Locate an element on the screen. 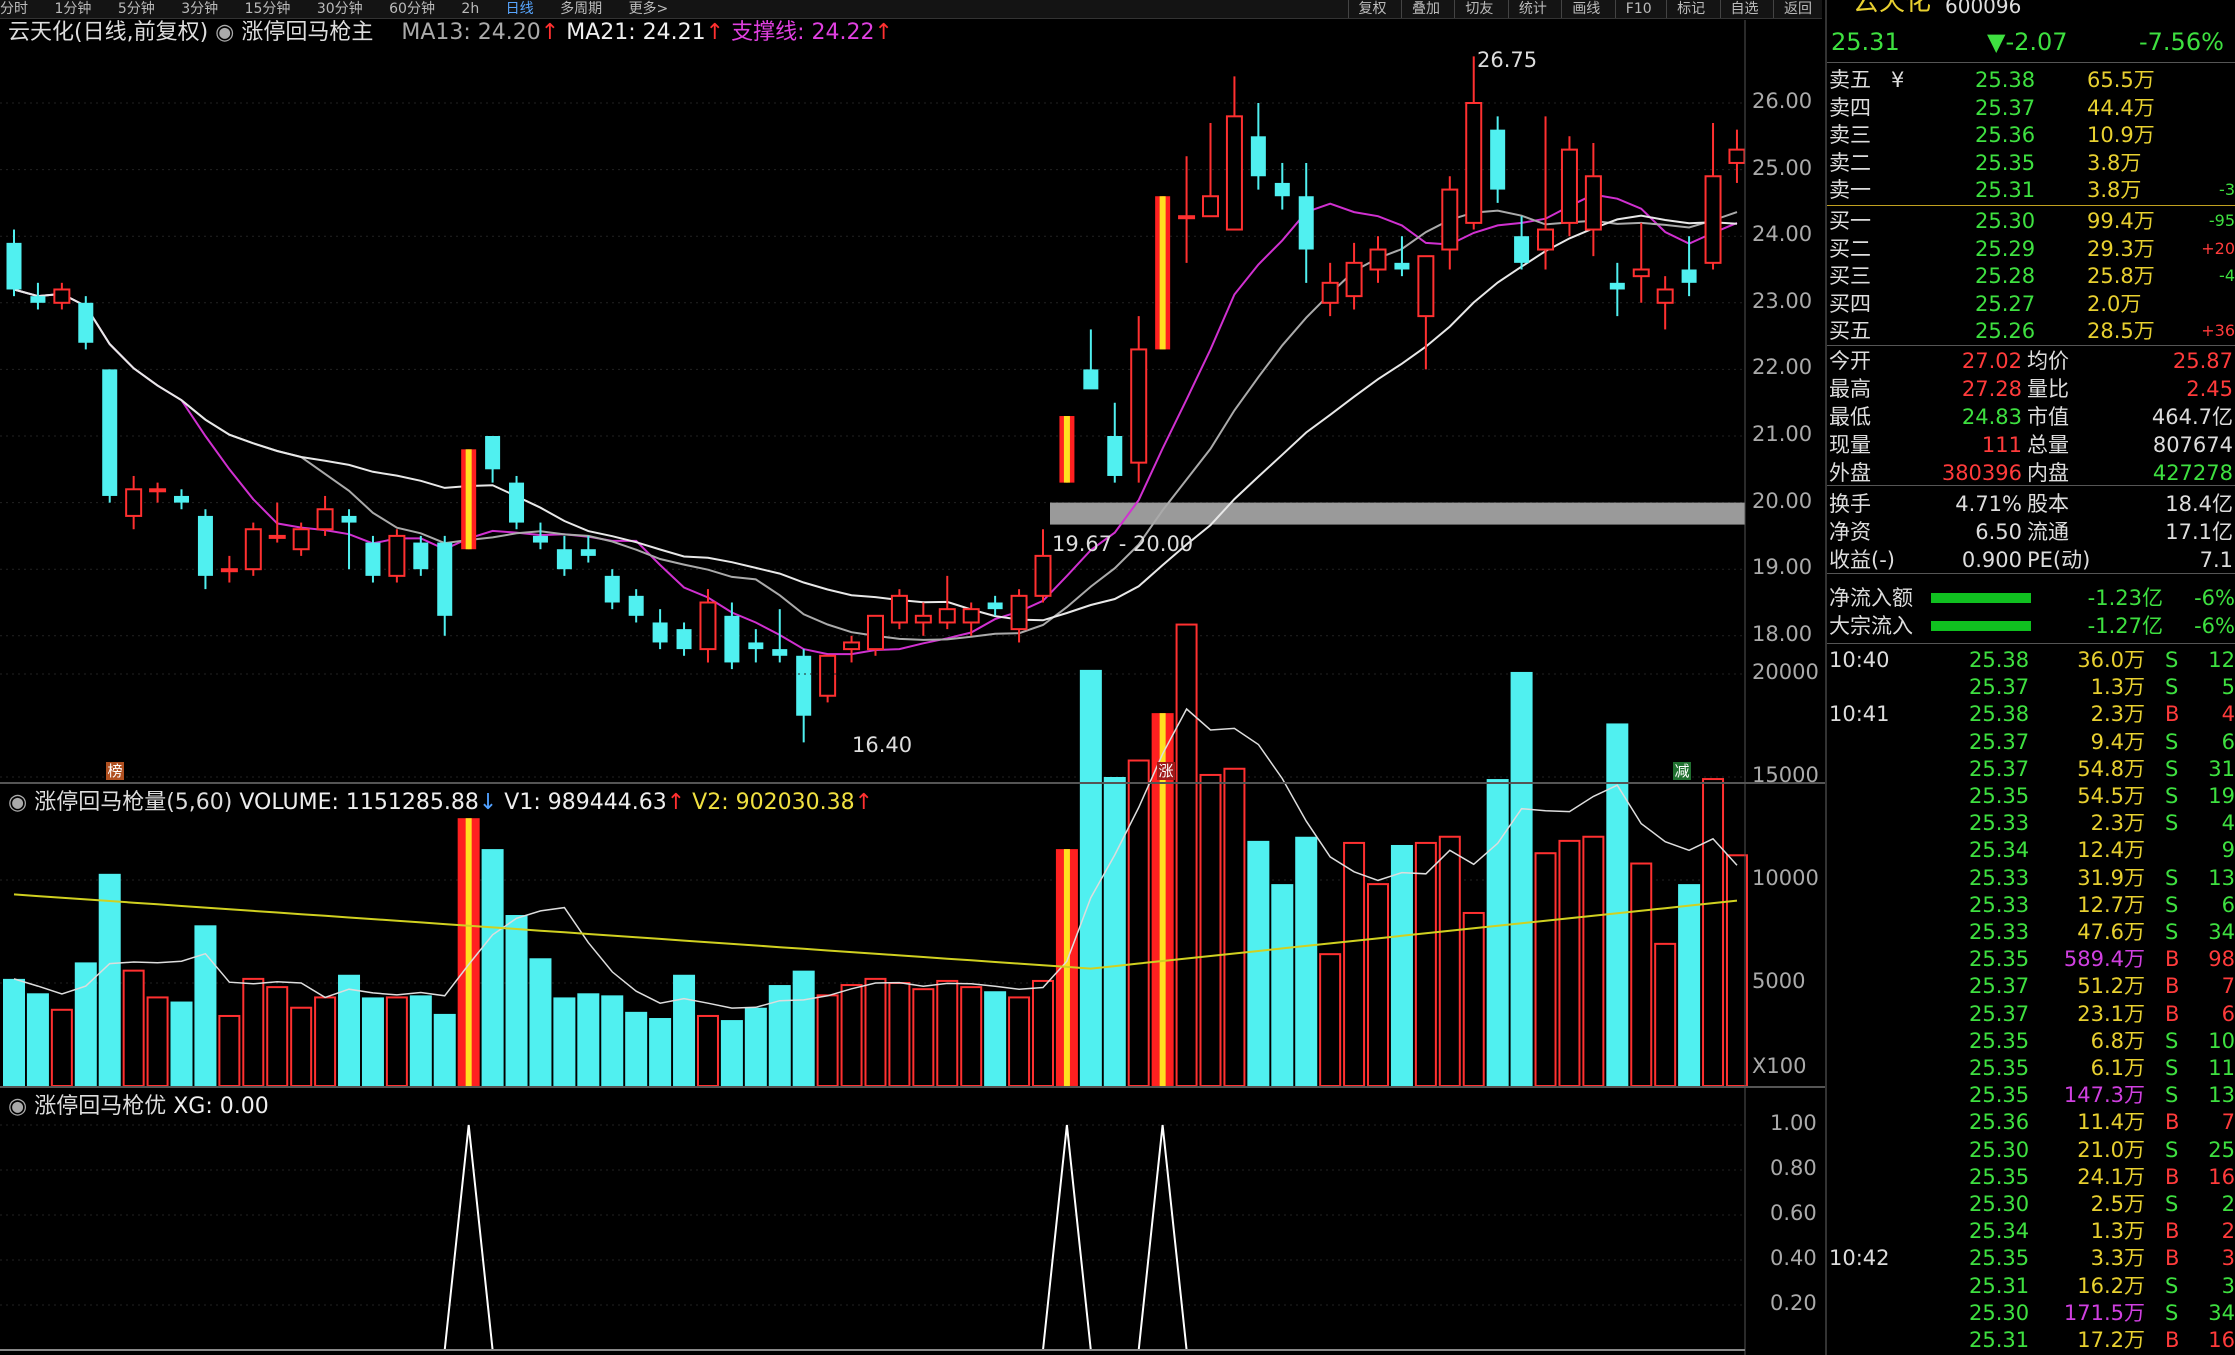 The image size is (2235, 1355). adjust-button: 复权 is located at coordinates (1372, 9).